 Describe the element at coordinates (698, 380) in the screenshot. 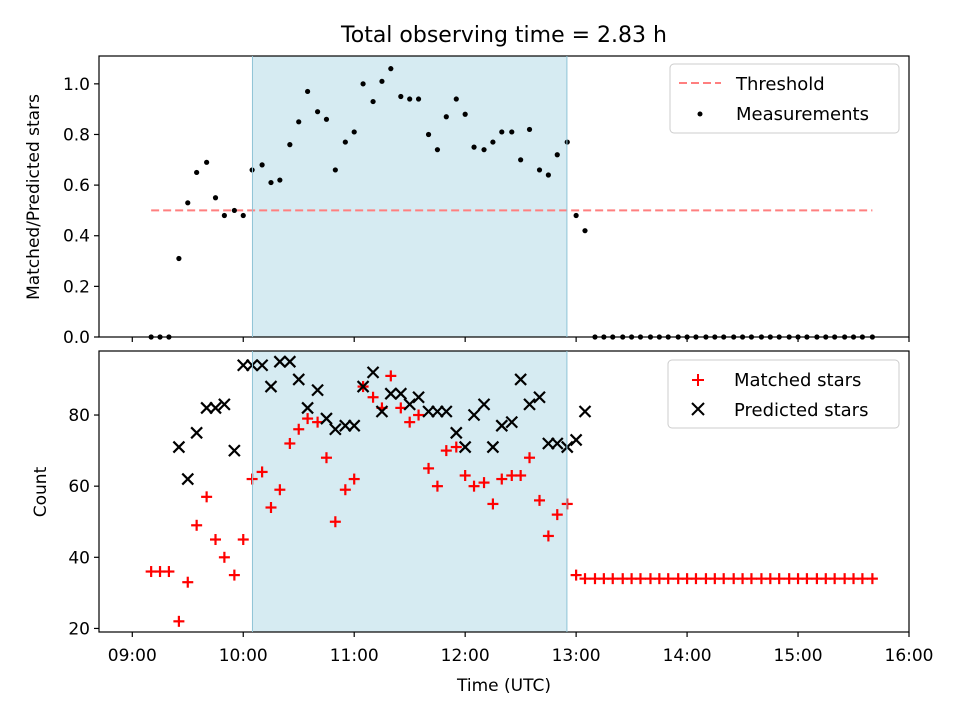

I see `legend-matched-swatch` at that location.